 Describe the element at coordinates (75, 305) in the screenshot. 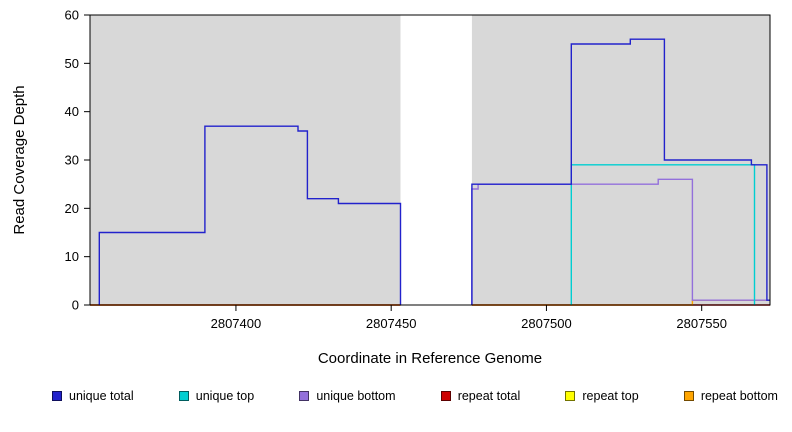

I see `y-tick-label: 0` at that location.